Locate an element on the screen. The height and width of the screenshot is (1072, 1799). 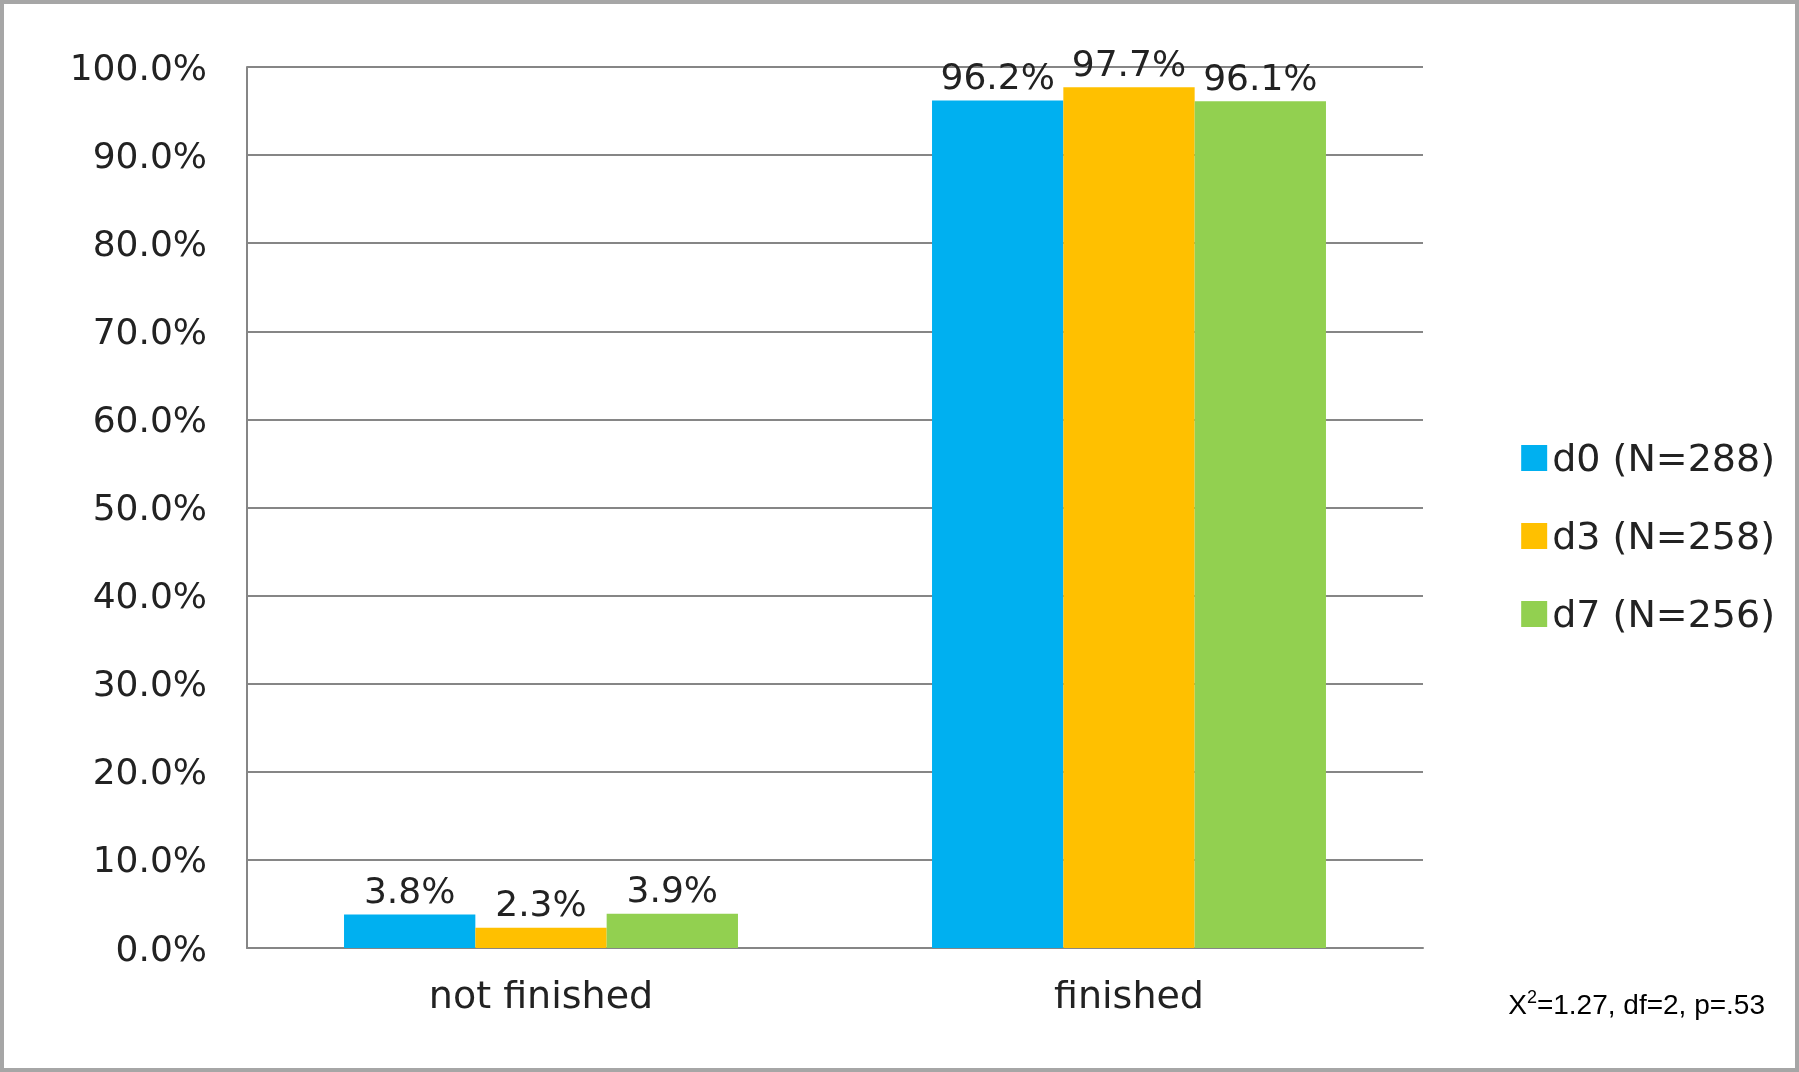
y-tick-label: 90.0% is located at coordinates (149, 155).